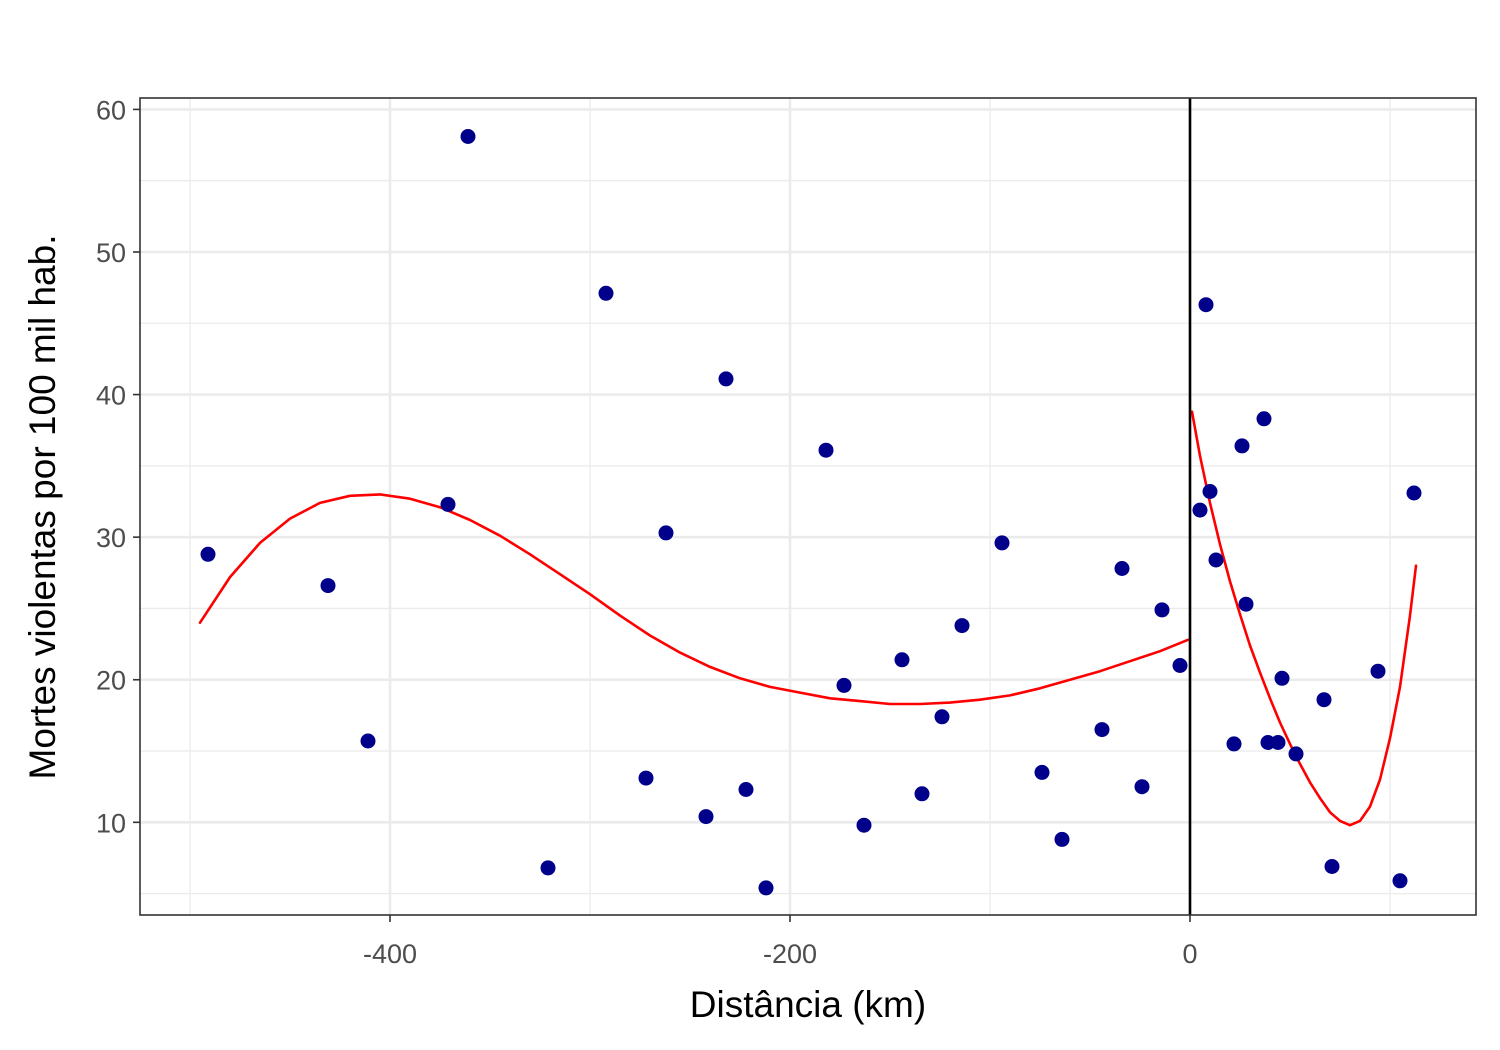 The width and height of the screenshot is (1500, 1050). I want to click on x-tick-label: -200, so click(790, 954).